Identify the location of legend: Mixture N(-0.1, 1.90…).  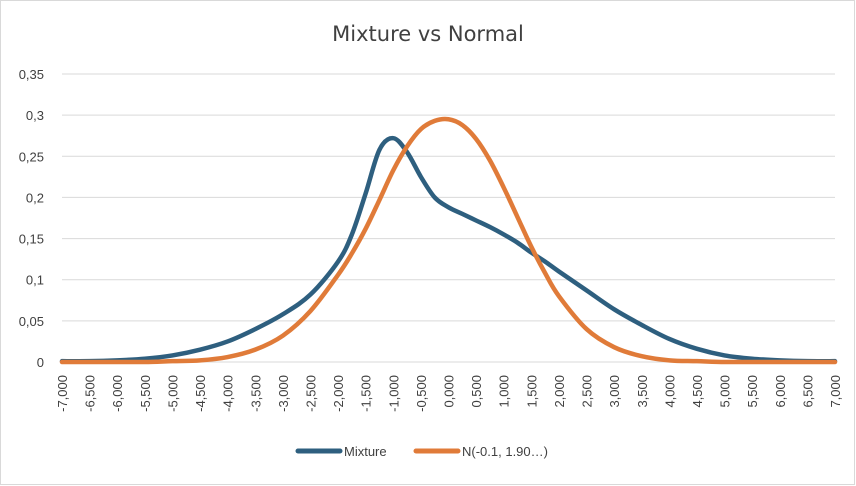
(421, 451).